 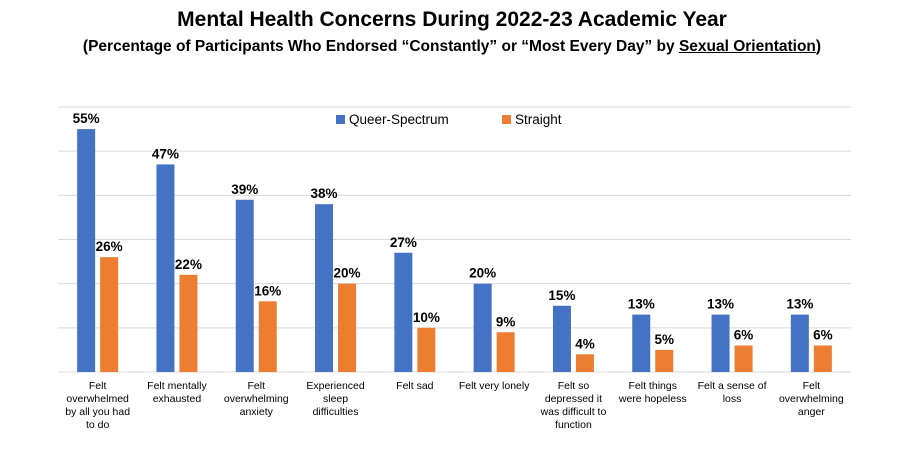 What do you see at coordinates (109, 246) in the screenshot?
I see `value-label-straight: 26%` at bounding box center [109, 246].